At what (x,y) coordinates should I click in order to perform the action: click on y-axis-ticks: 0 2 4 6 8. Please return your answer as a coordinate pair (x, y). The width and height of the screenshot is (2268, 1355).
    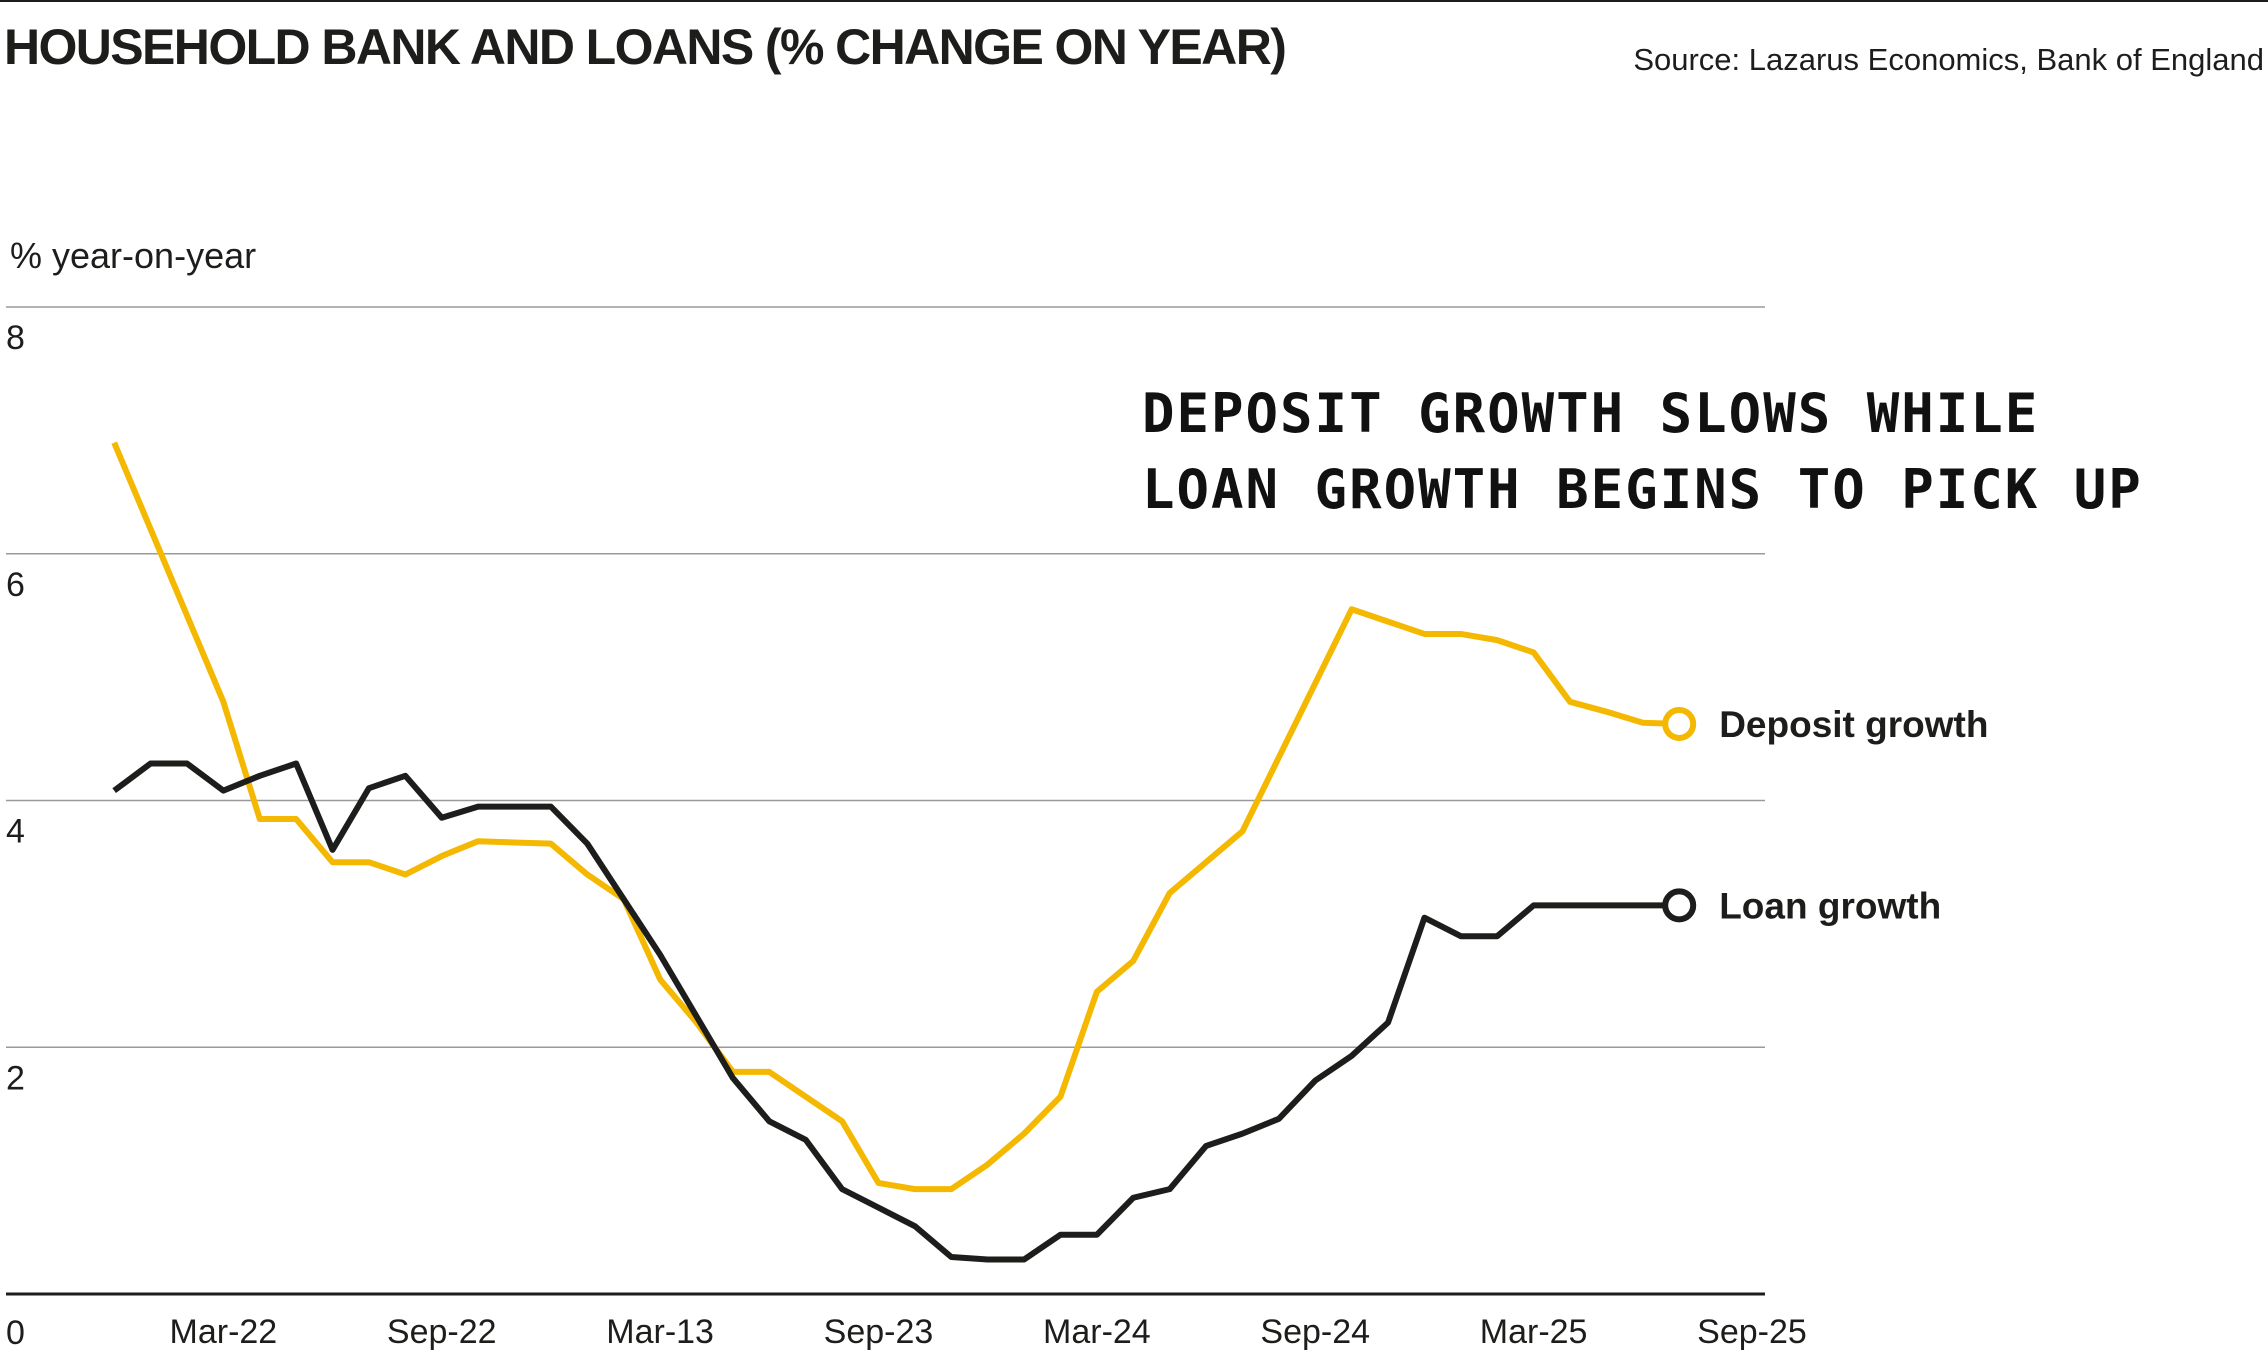
    Looking at the image, I should click on (15, 835).